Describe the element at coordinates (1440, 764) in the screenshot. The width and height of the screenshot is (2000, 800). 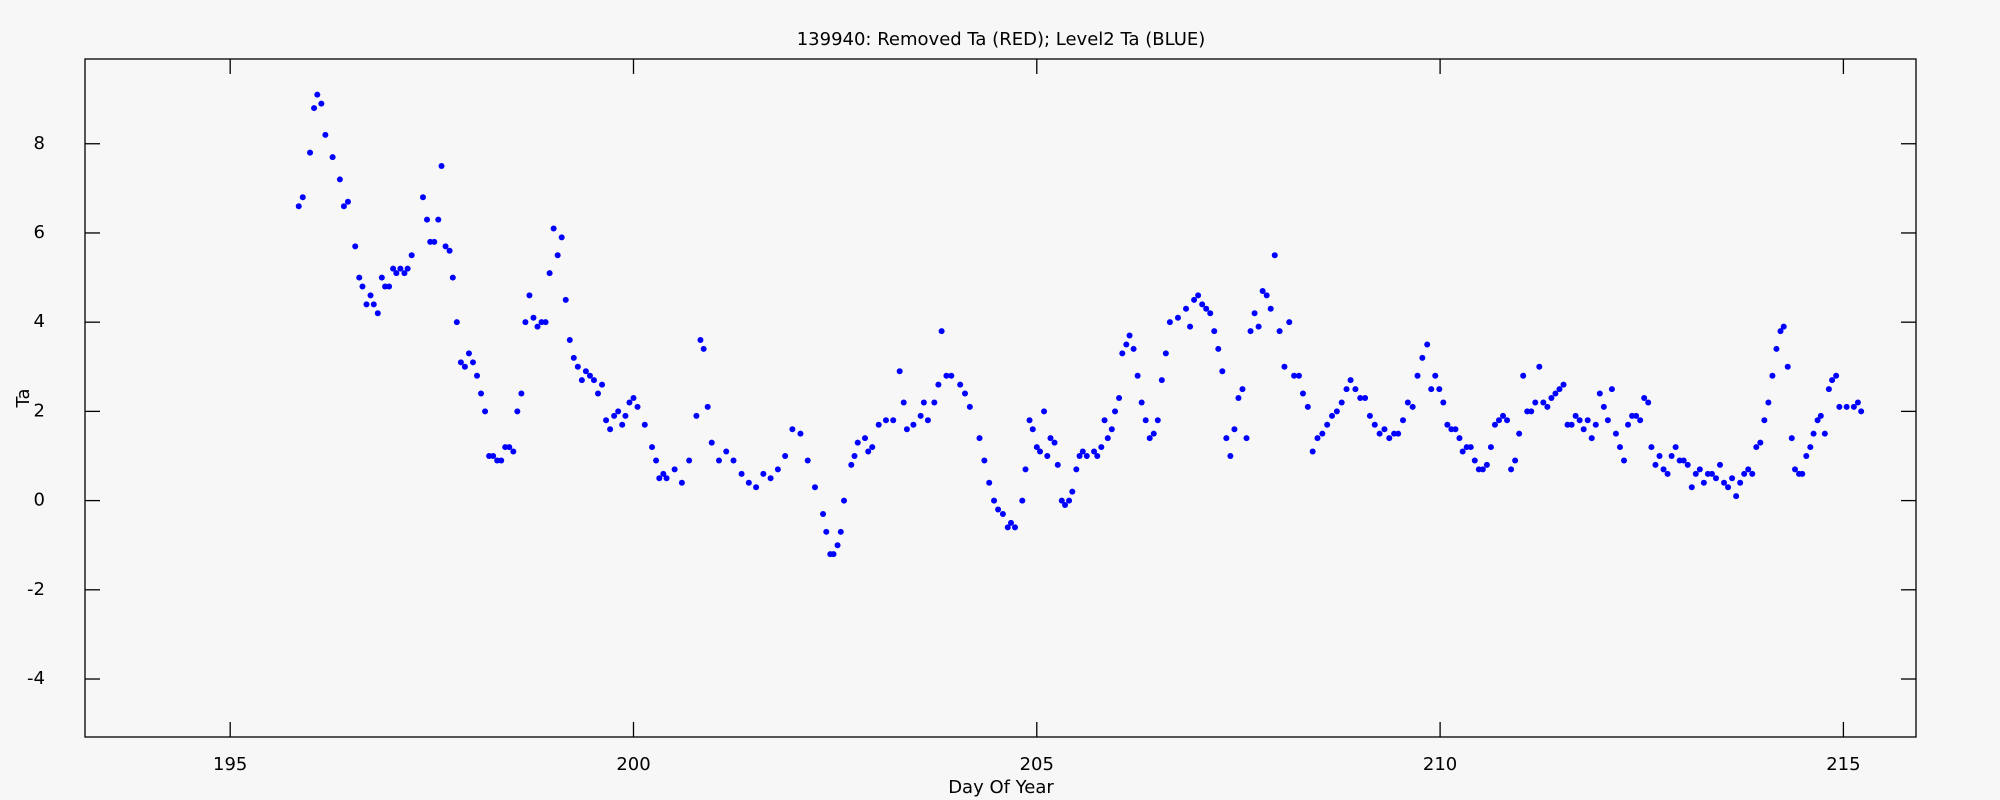
I see `x-tick-label: 210` at that location.